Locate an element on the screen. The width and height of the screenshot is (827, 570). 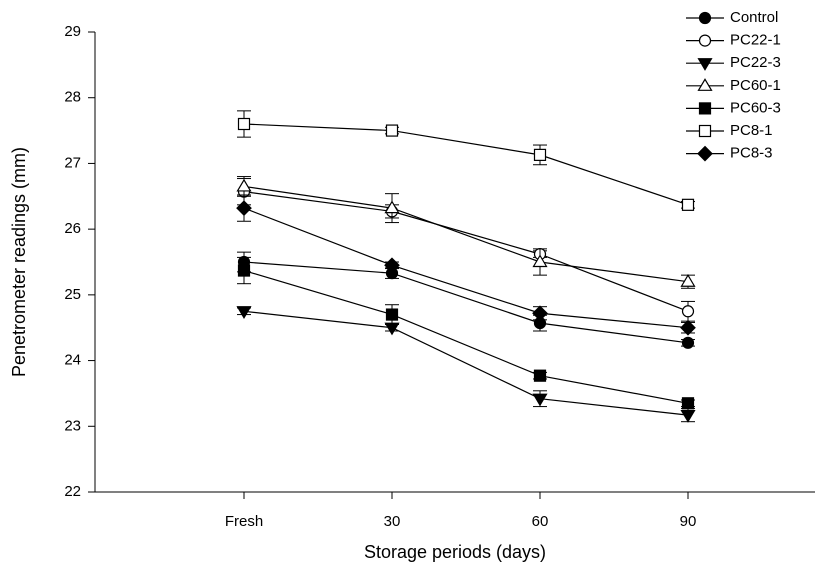
y-tick-label: 27 is located at coordinates (72, 162).